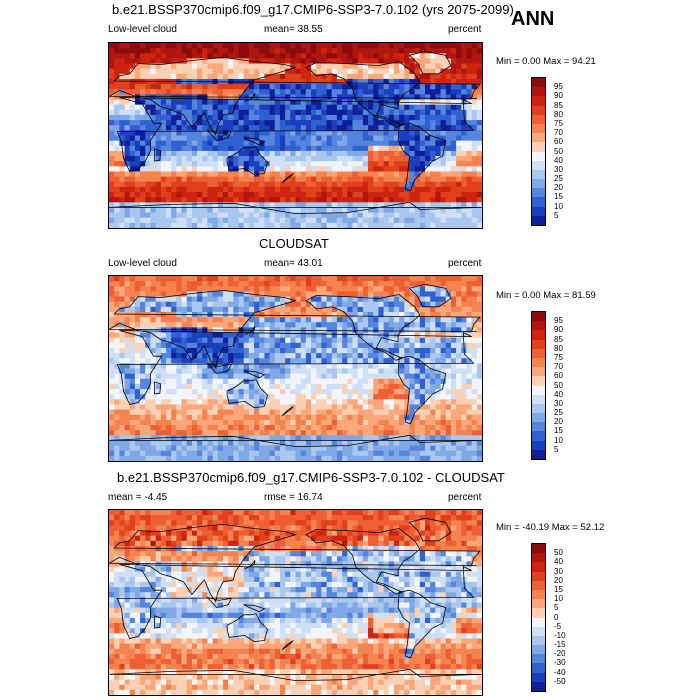  I want to click on rmse-label: rmse = 16.74, so click(293, 497).